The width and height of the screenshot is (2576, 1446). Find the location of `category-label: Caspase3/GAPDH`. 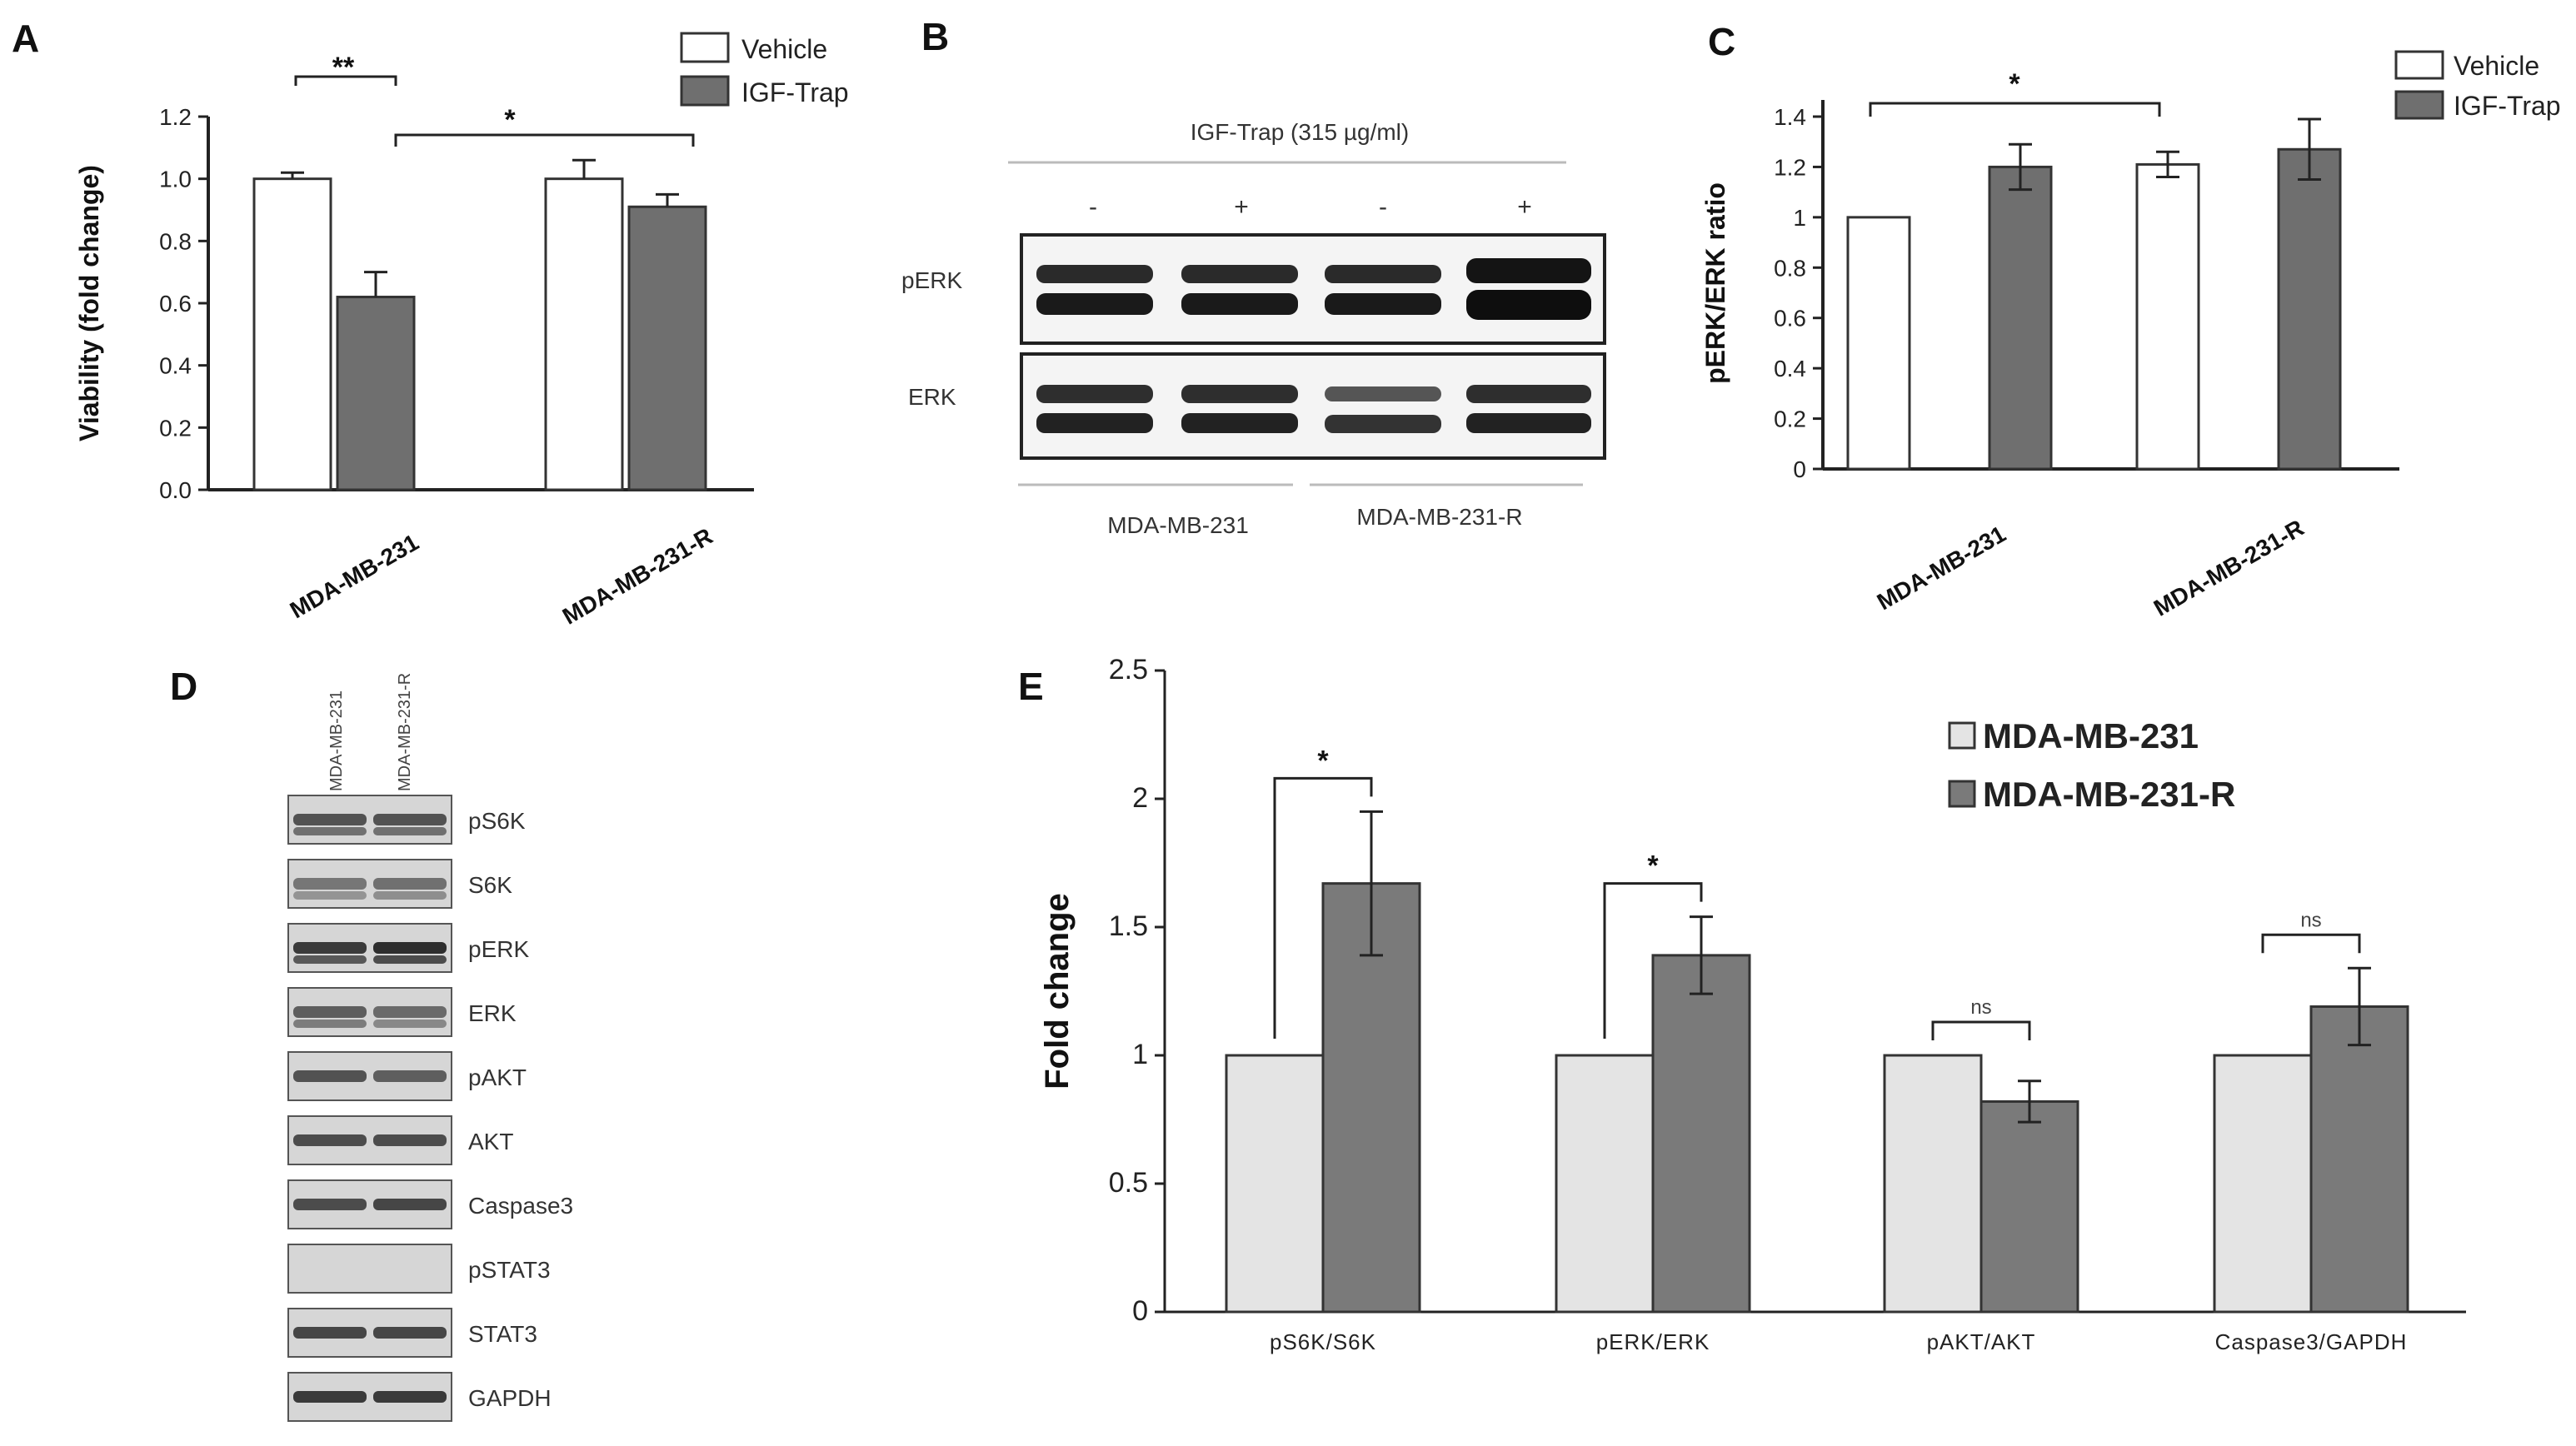

category-label: Caspase3/GAPDH is located at coordinates (2311, 1341).